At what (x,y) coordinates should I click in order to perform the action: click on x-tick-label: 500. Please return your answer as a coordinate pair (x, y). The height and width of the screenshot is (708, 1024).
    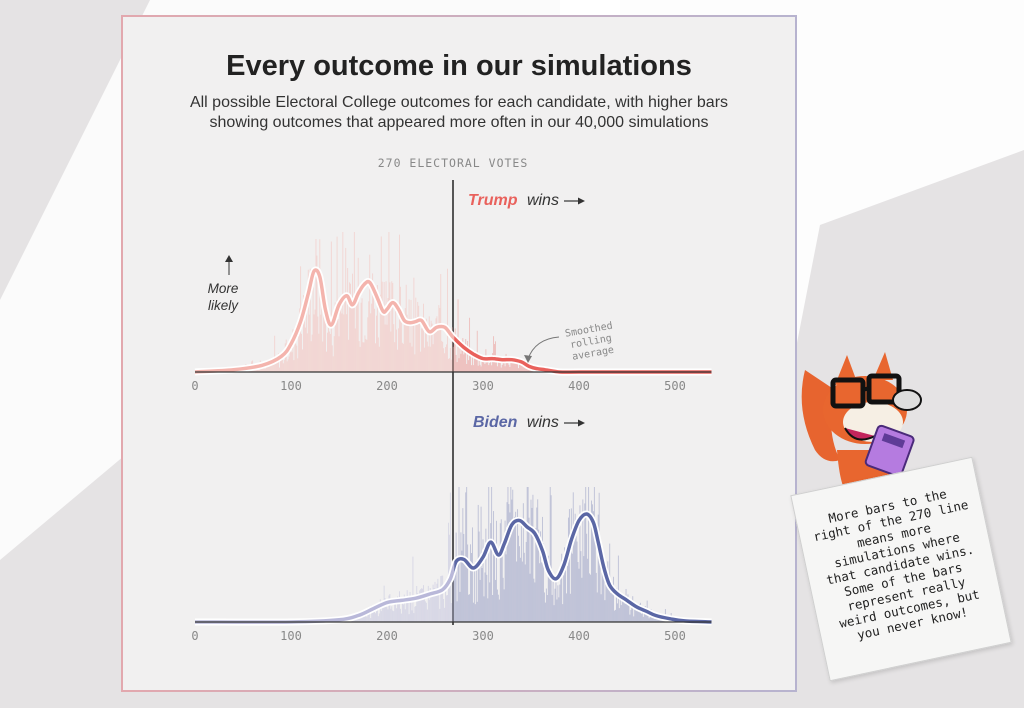
    Looking at the image, I should click on (675, 636).